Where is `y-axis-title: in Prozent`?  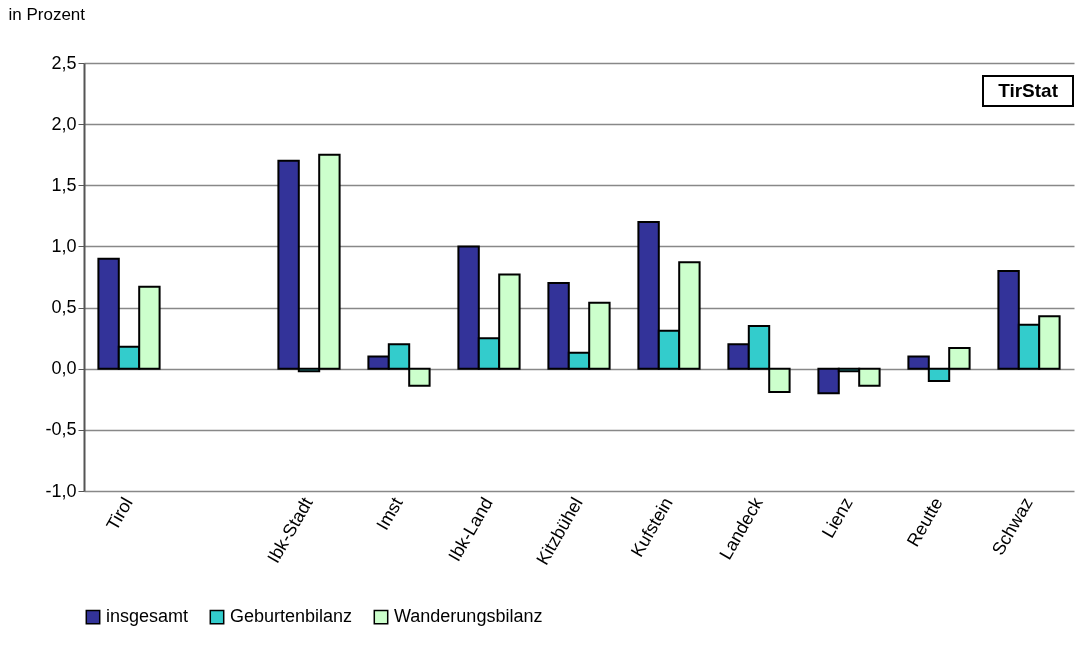 y-axis-title: in Prozent is located at coordinates (47, 14).